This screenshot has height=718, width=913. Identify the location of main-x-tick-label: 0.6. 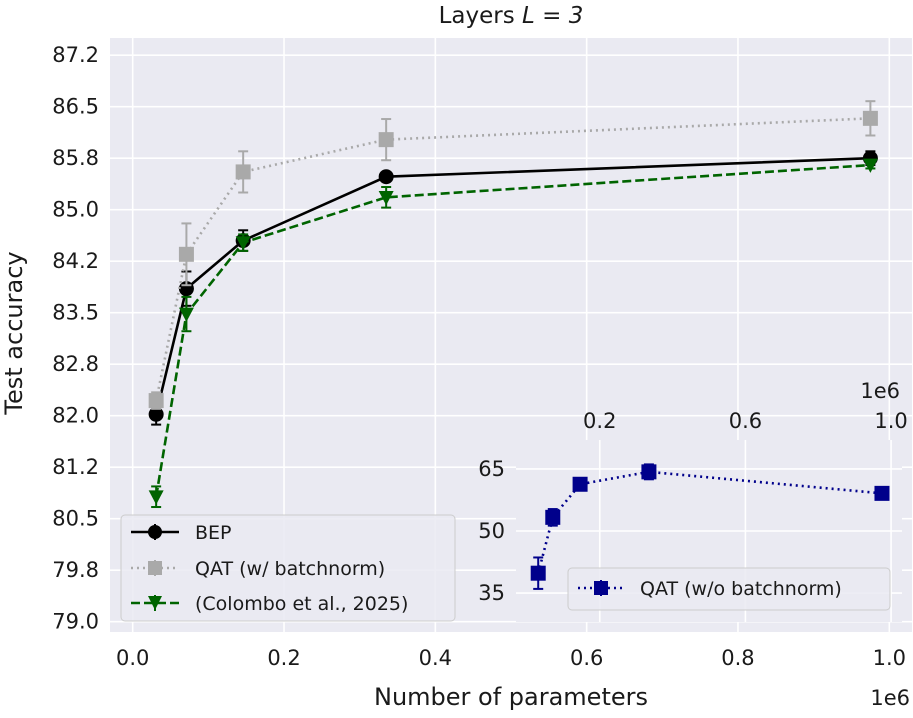
(586, 658).